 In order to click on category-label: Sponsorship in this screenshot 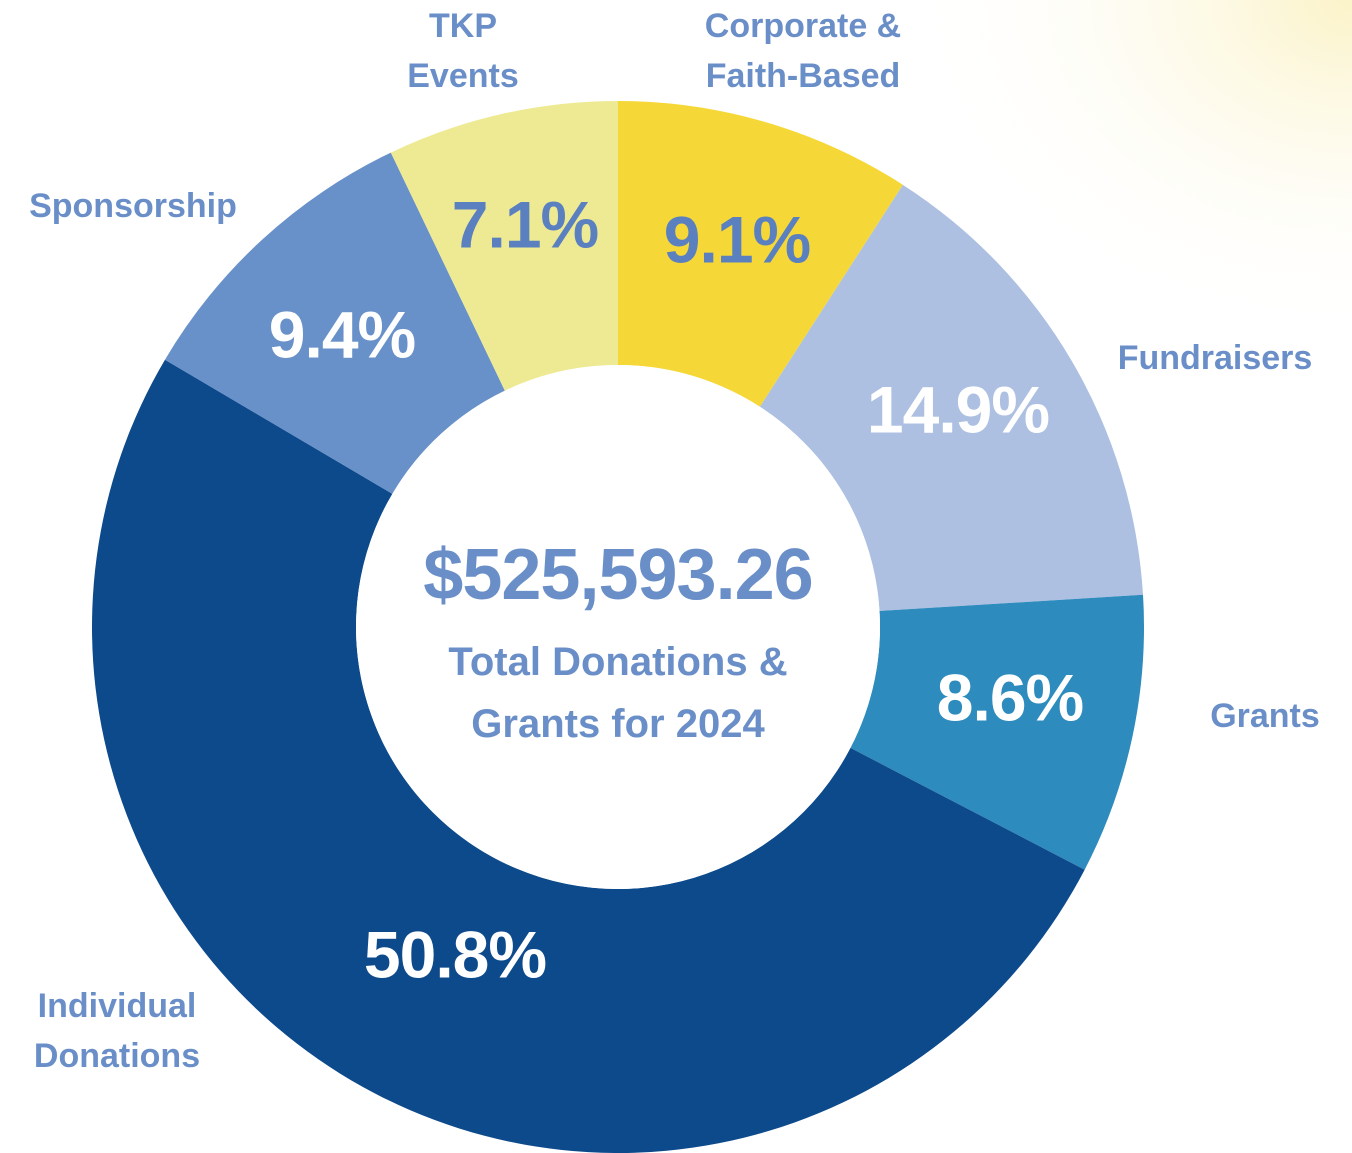, I will do `click(133, 206)`.